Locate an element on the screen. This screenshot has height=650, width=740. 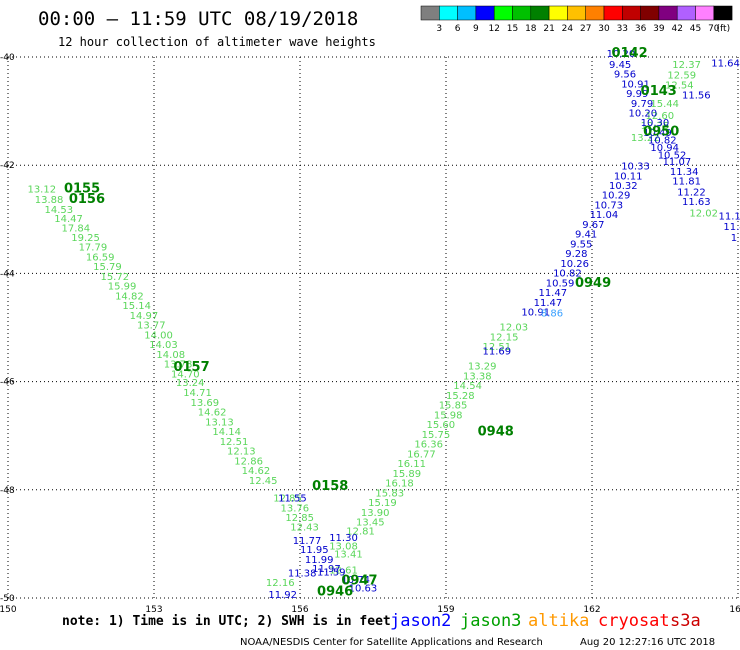
data-point-label: 17.84 is located at coordinates (76, 229).